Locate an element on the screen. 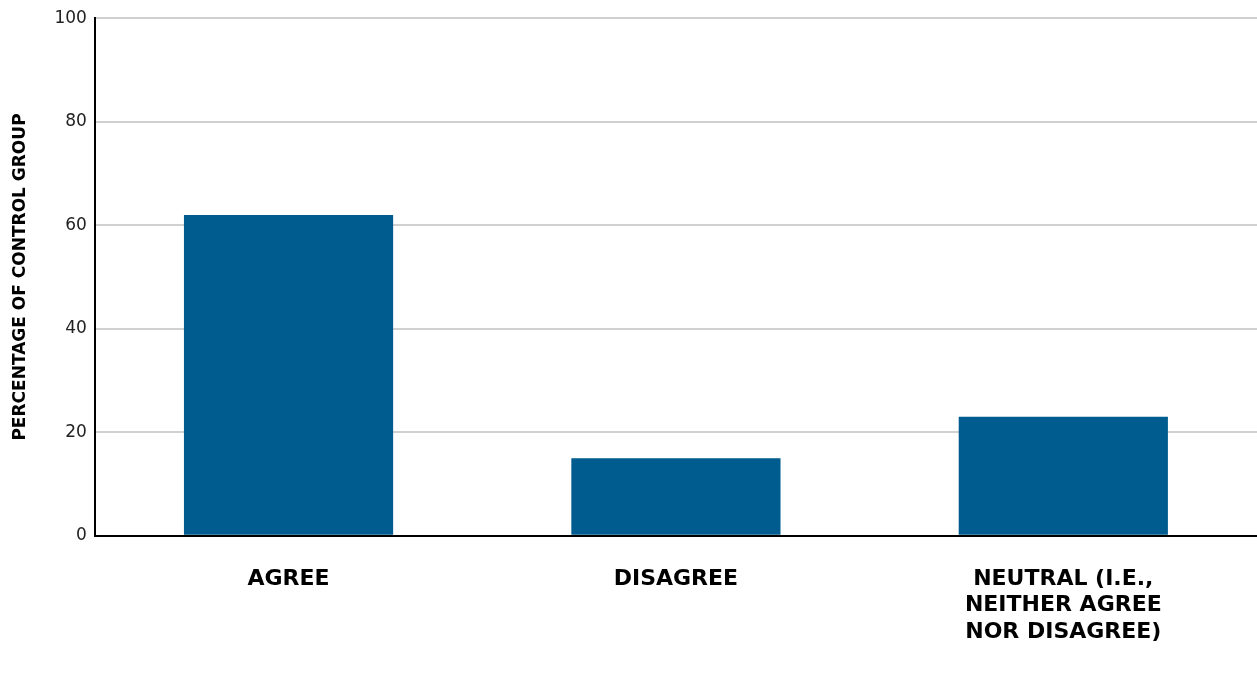 Image resolution: width=1257 pixels, height=679 pixels. x-tick-label: NEUTRAL (I.E., NEITHER AGREE NOR DISAGREE) is located at coordinates (1063, 603).